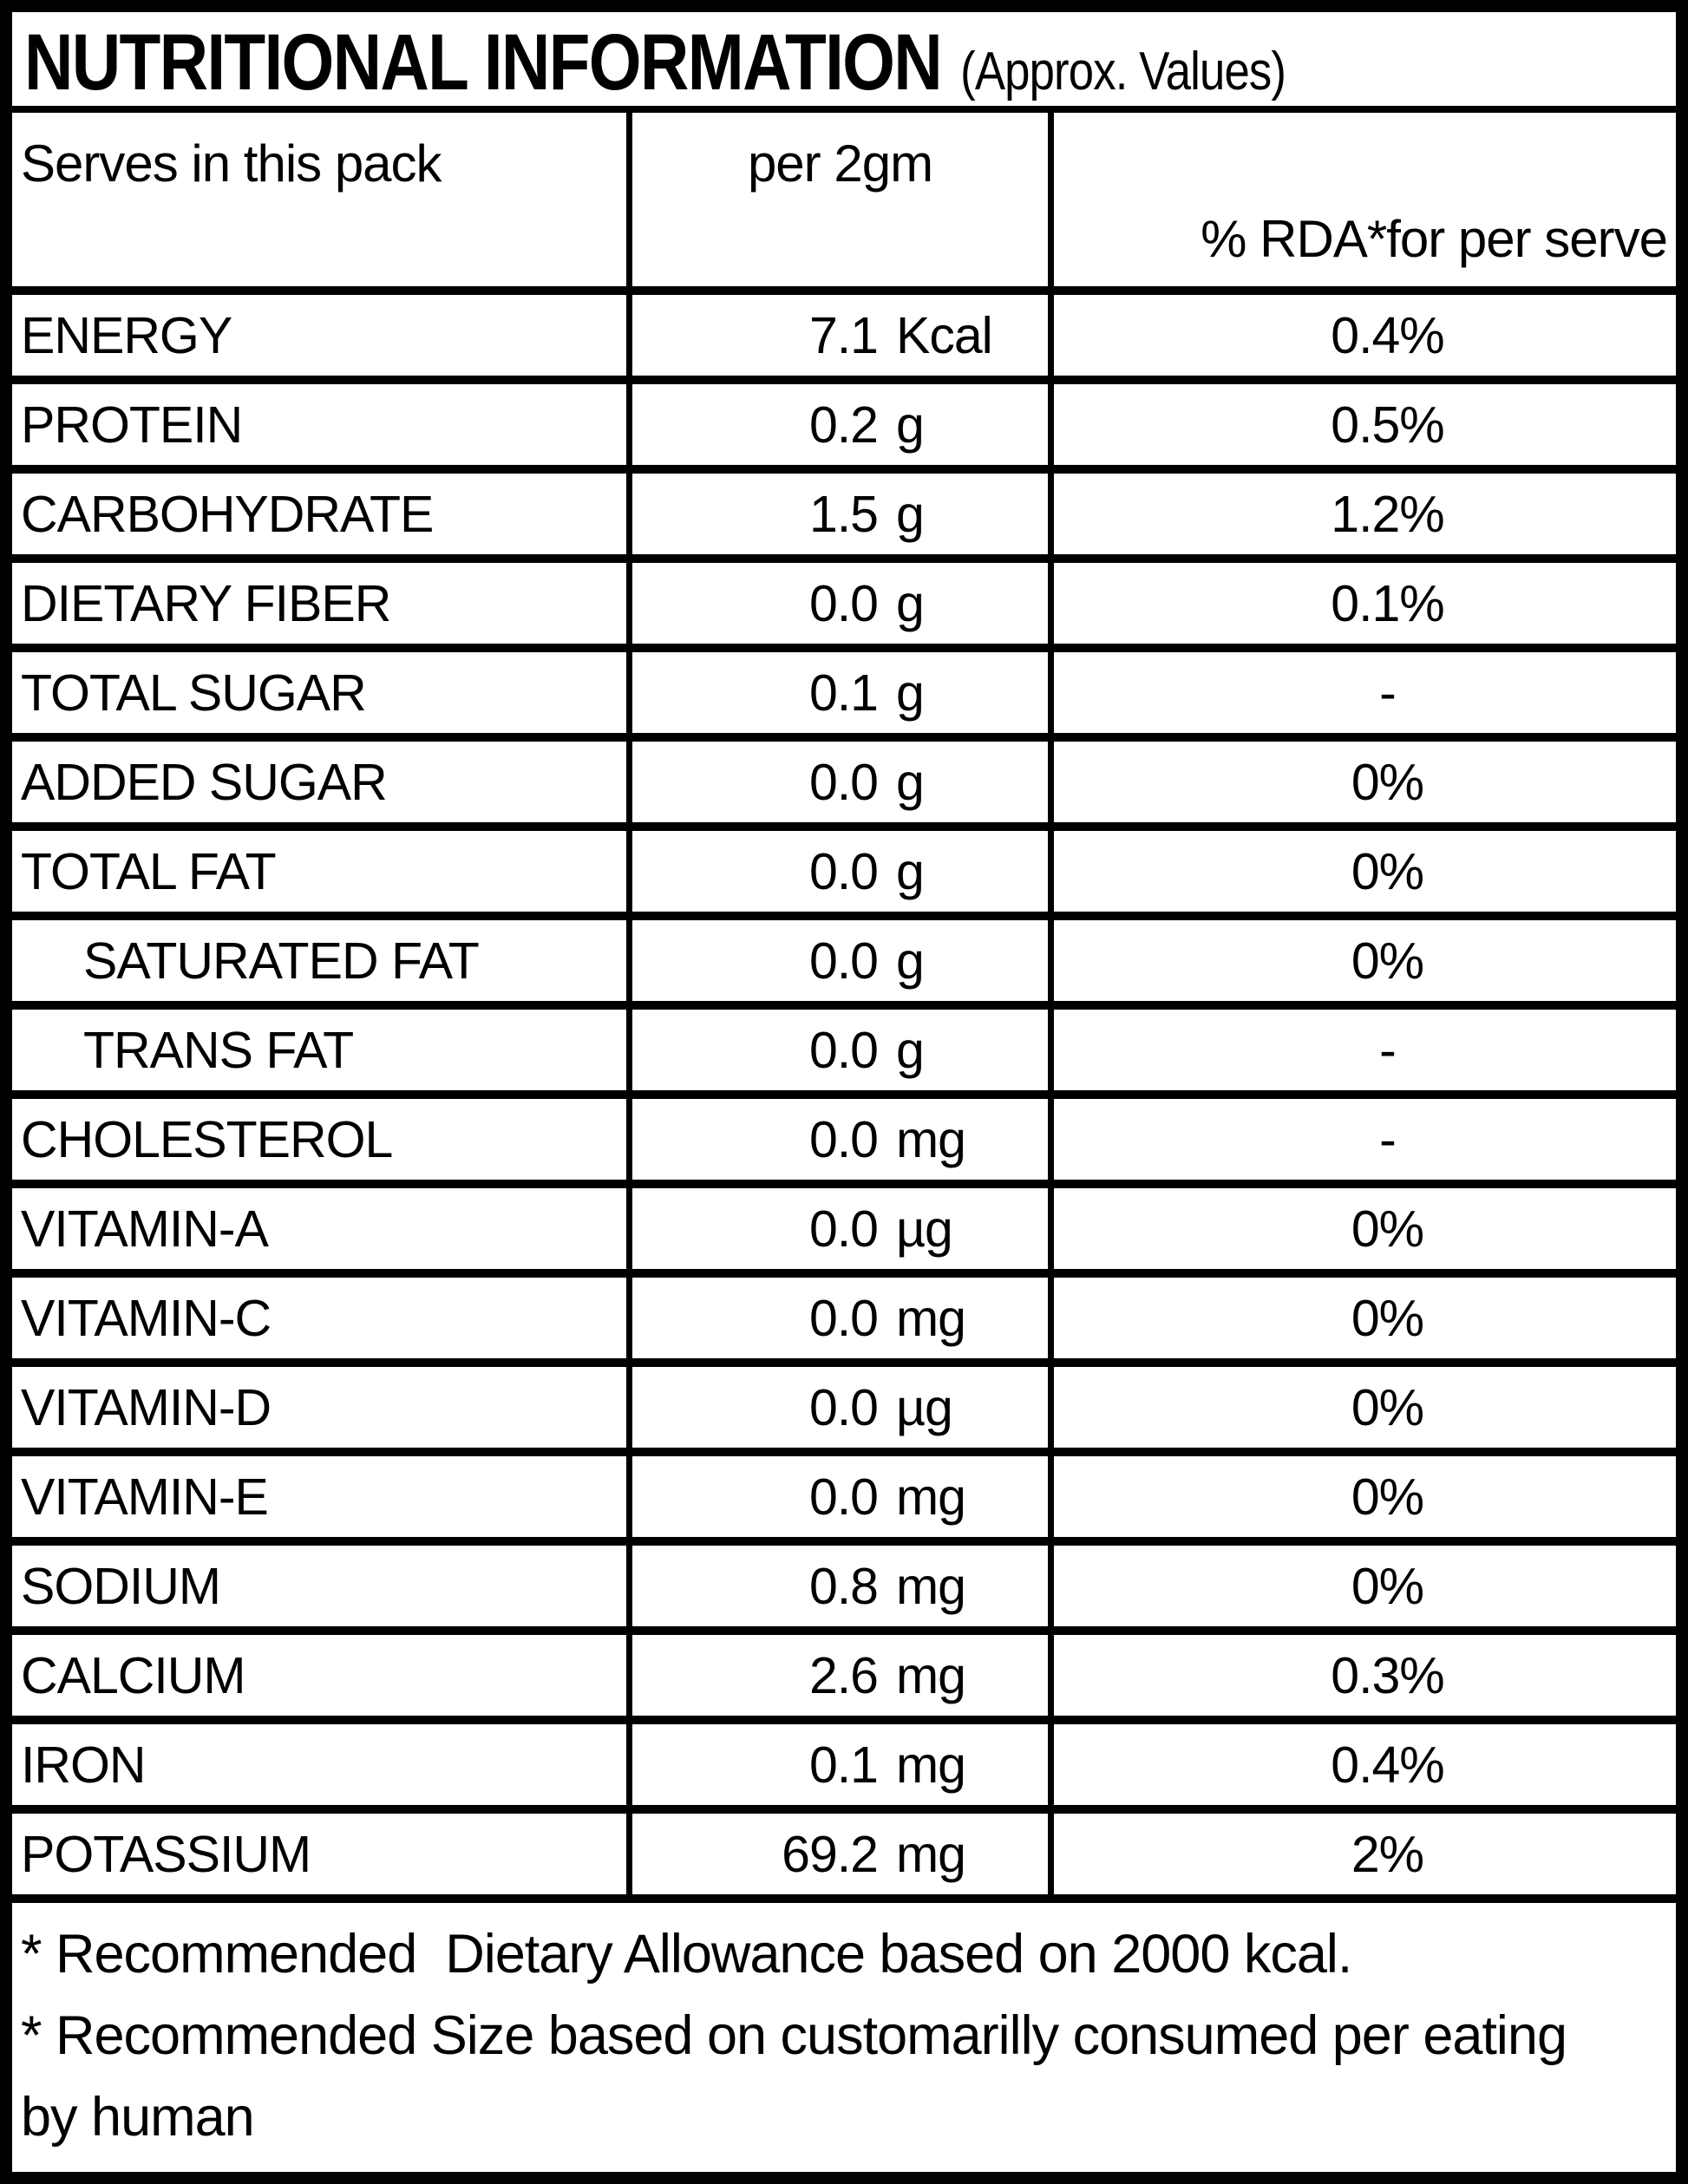 The height and width of the screenshot is (2184, 1688). I want to click on nutrient-rda: 0.3%, so click(1387, 1675).